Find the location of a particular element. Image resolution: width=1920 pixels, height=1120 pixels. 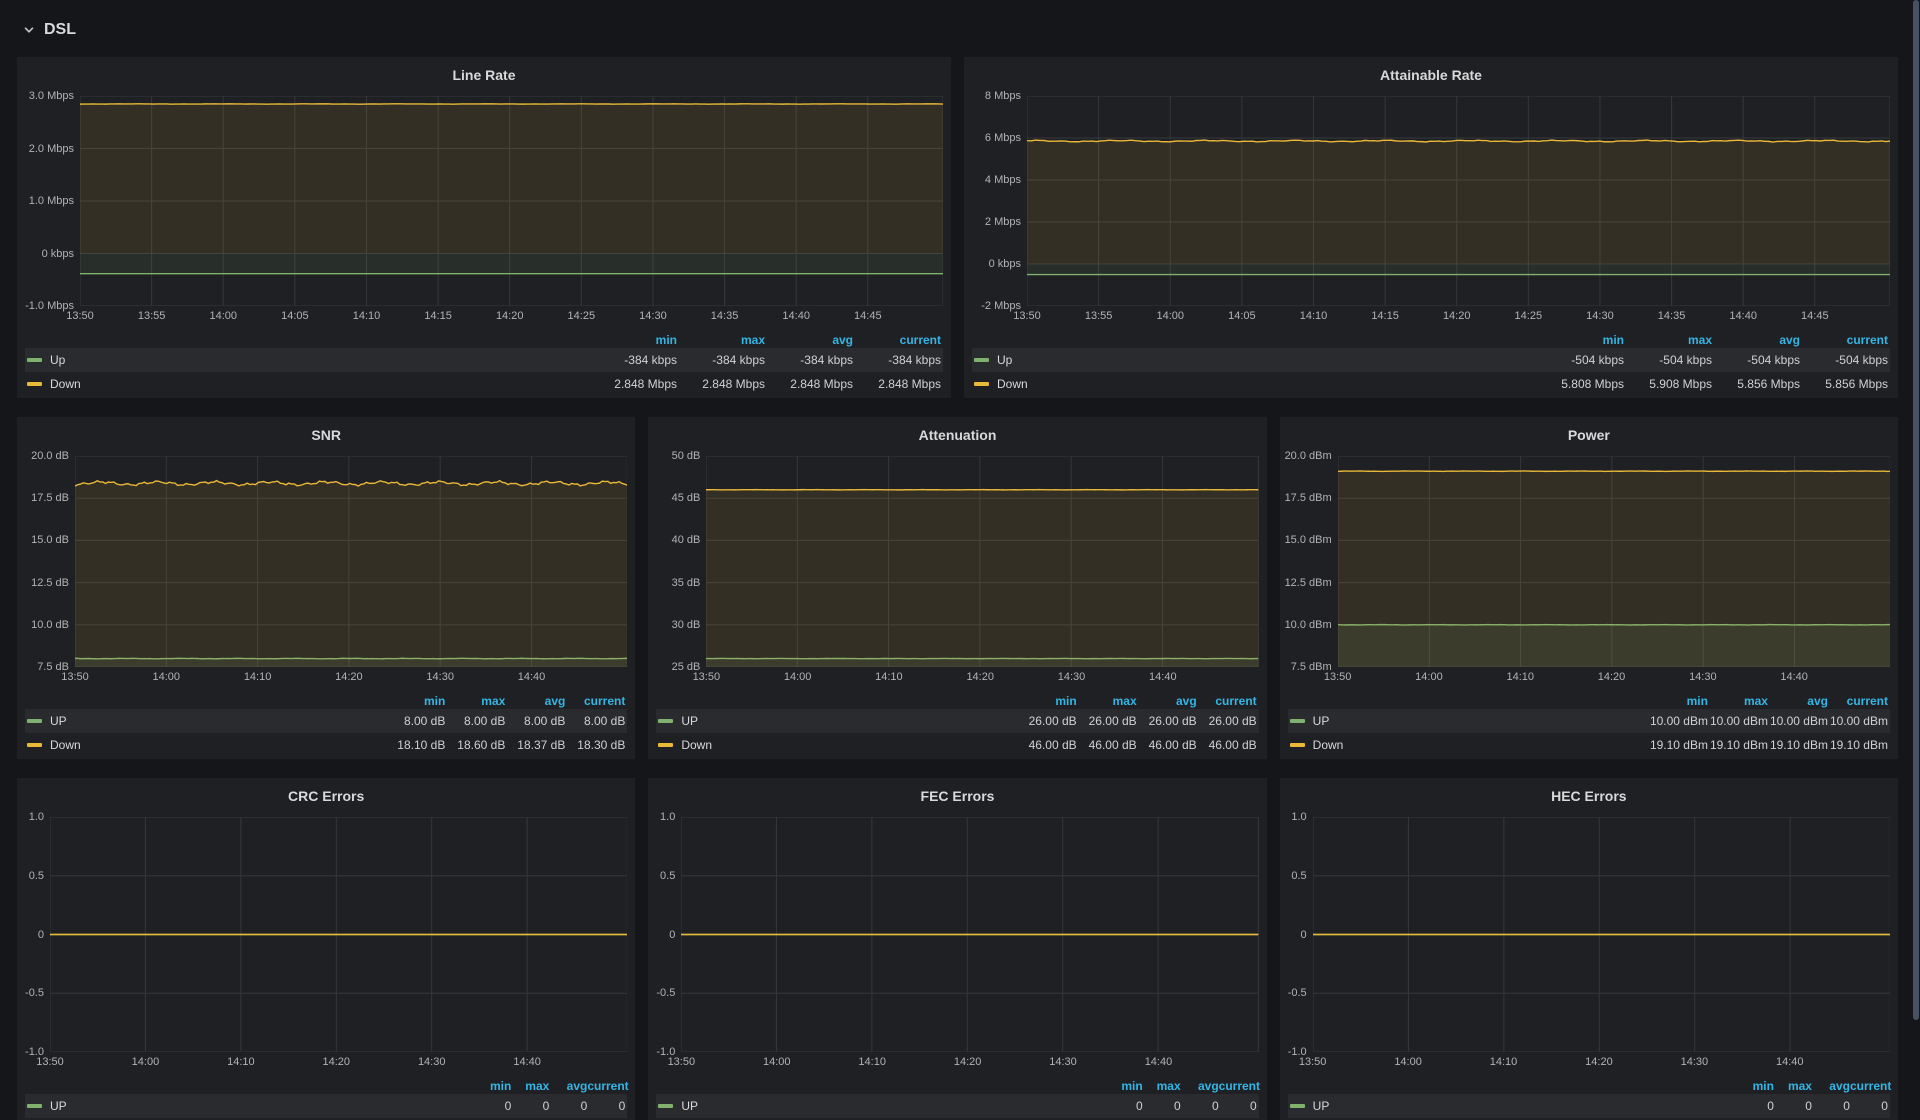

legend-stat-min: -384 kbps is located at coordinates (633, 360).